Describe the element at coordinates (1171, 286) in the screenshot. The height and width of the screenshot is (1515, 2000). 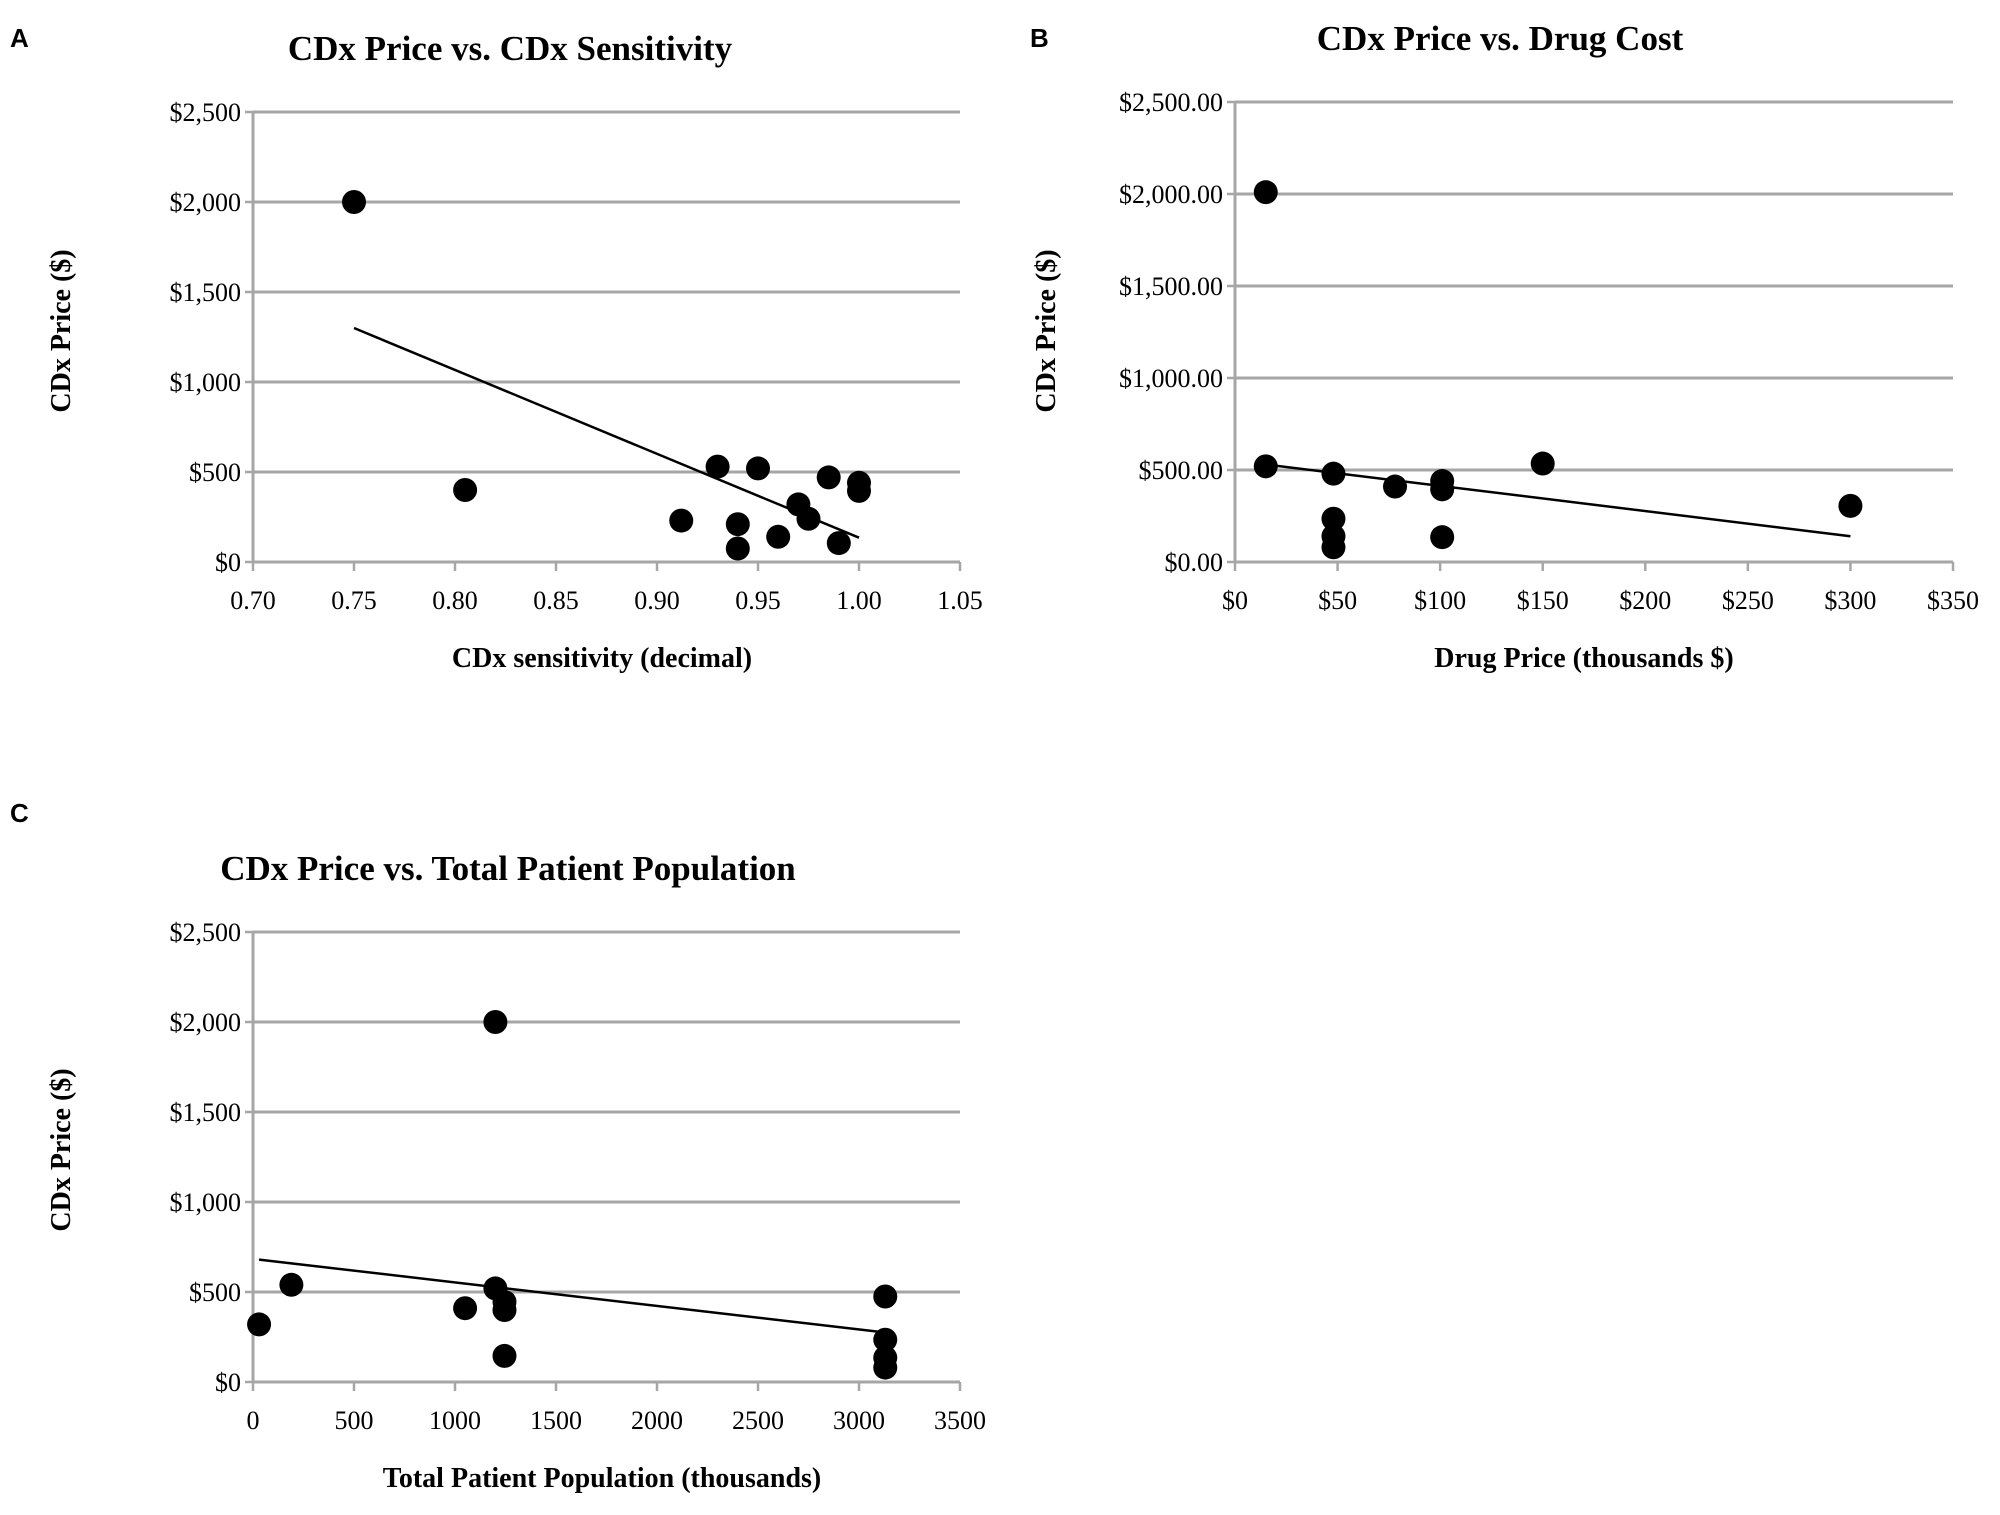
I see `panel-b-ytick-label: $1,500.00` at that location.